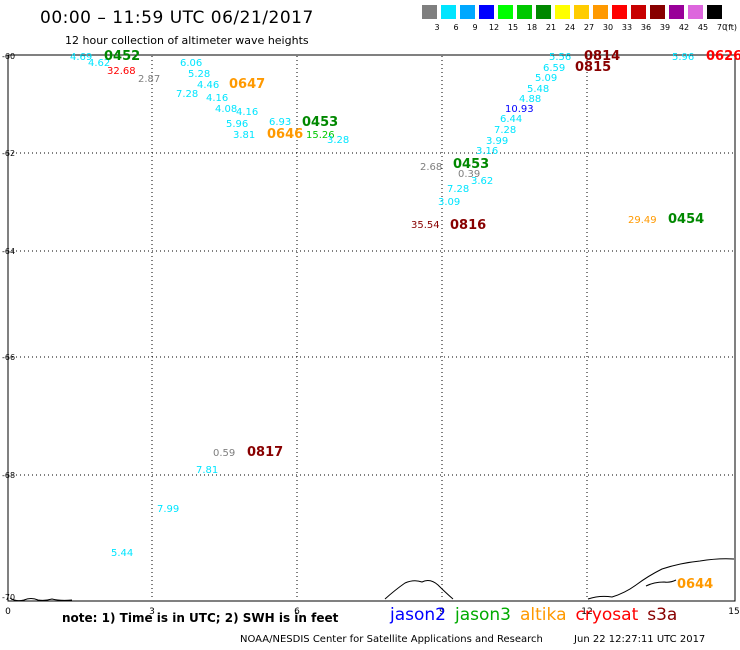  I want to click on y-tick-label: -64, so click(8, 251).